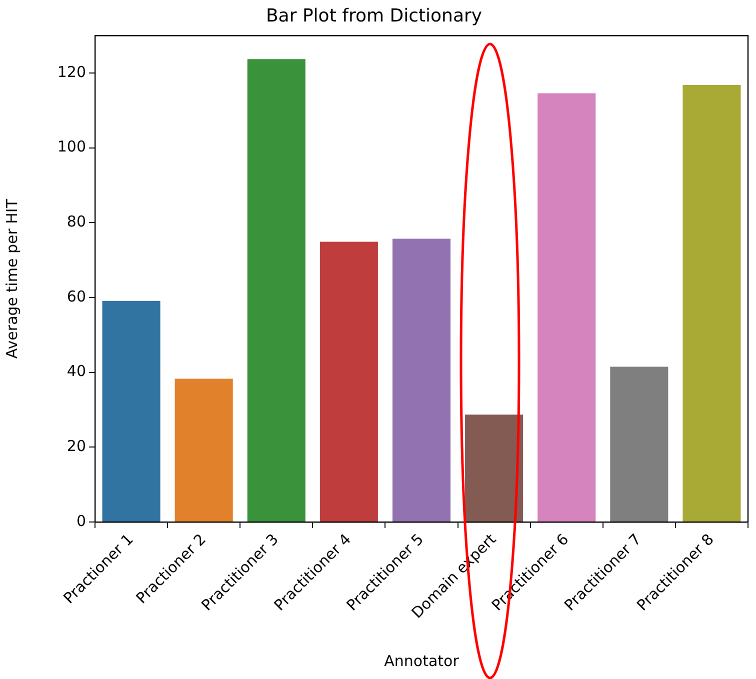 The height and width of the screenshot is (679, 756). What do you see at coordinates (76, 221) in the screenshot?
I see `y-tick-label: 80` at bounding box center [76, 221].